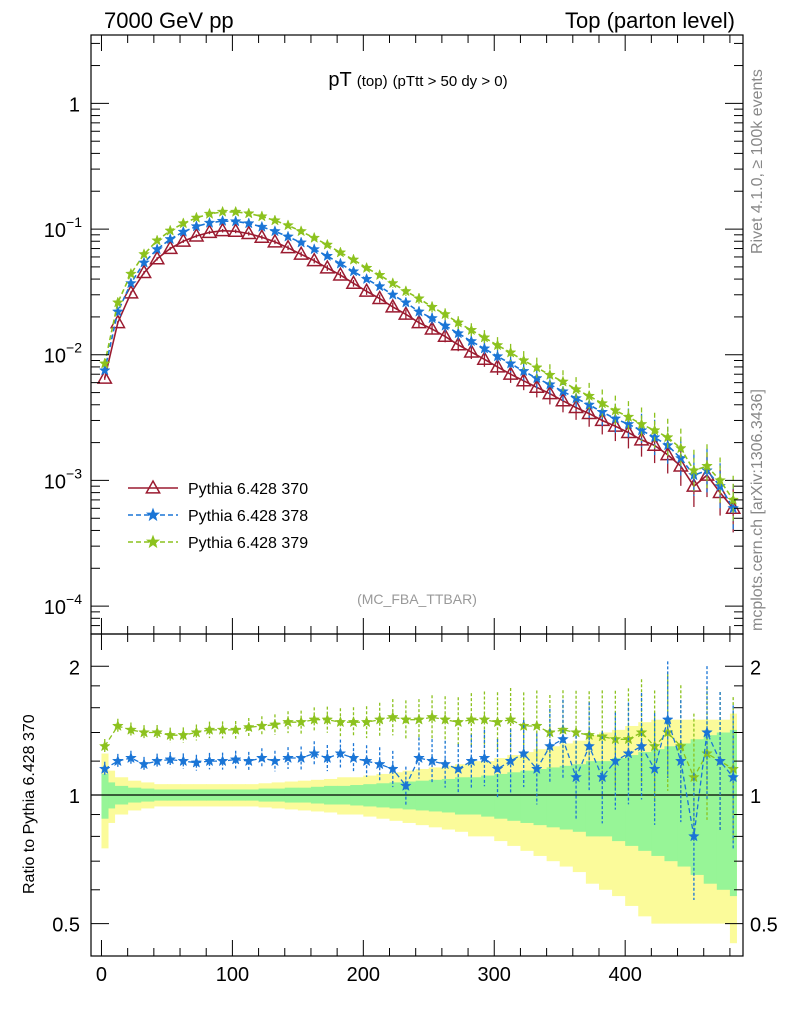 The image size is (786, 1024). I want to click on legend-label: Pythia 6.428 370, so click(248, 489).